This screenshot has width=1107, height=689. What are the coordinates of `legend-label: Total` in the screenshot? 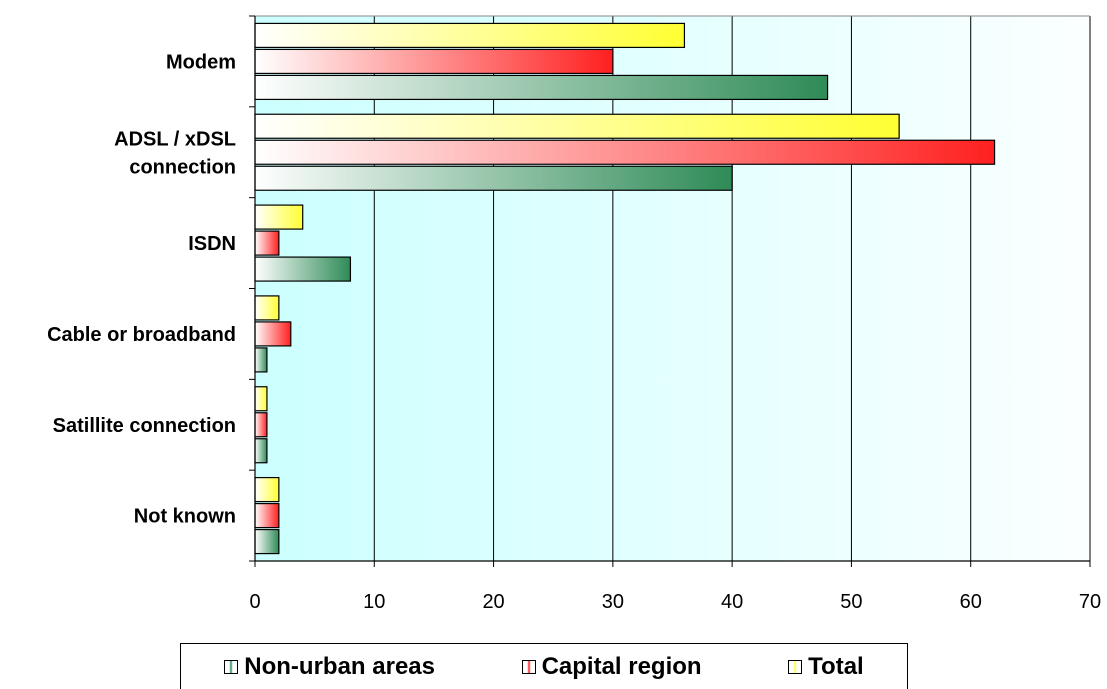 It's located at (836, 666).